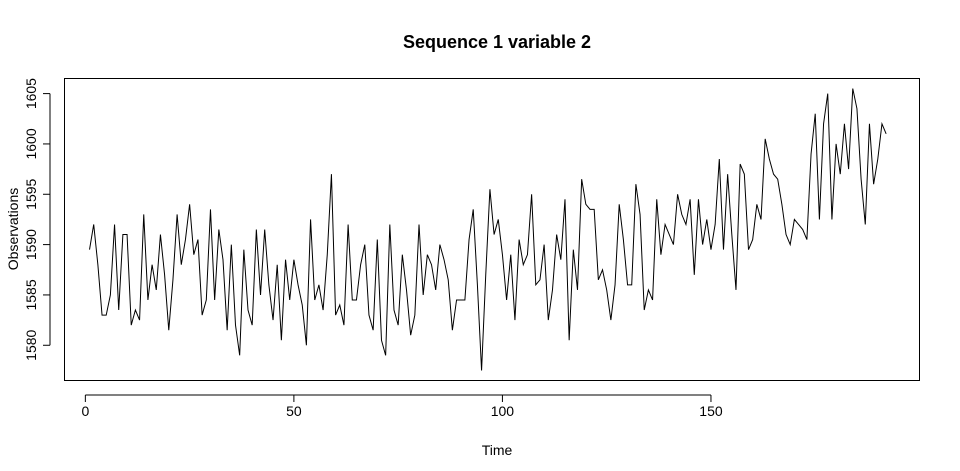 This screenshot has height=471, width=960. I want to click on x-tick-label: 150, so click(711, 411).